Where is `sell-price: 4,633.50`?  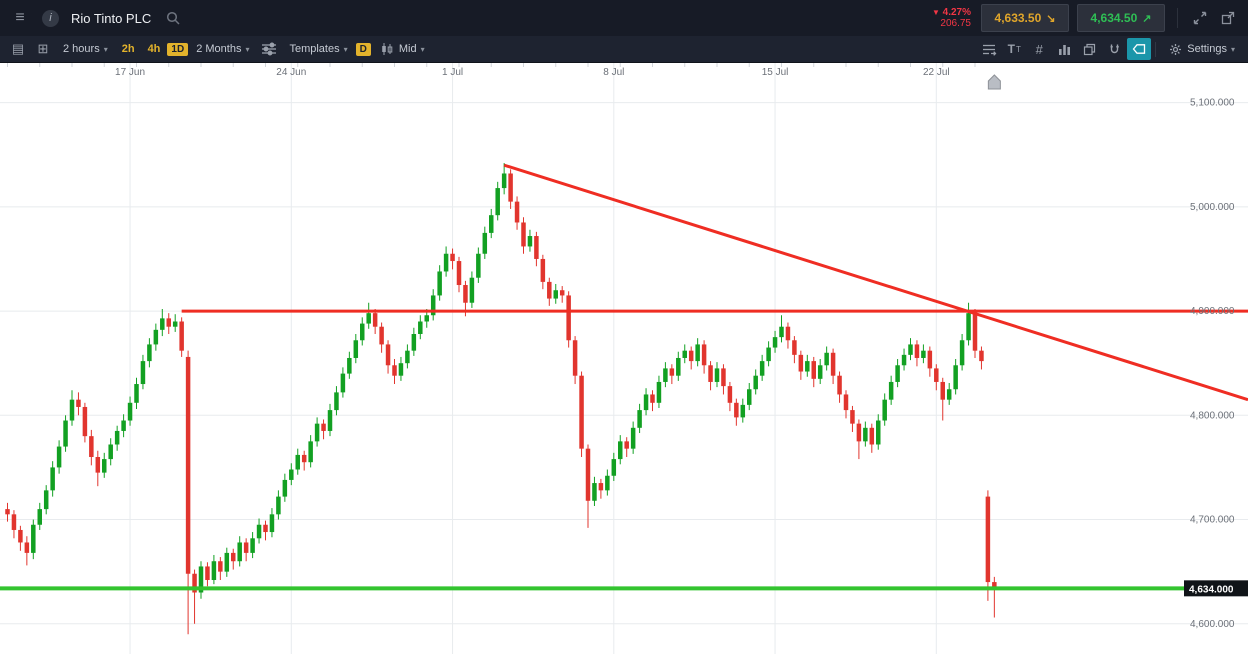 sell-price: 4,633.50 is located at coordinates (1018, 18).